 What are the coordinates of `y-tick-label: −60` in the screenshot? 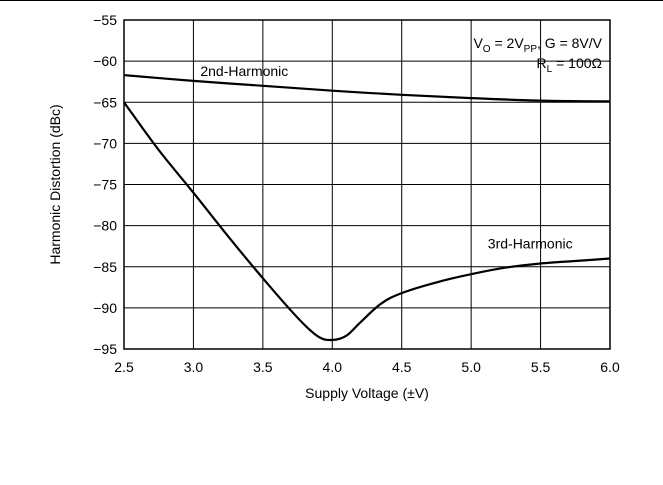 It's located at (105, 61).